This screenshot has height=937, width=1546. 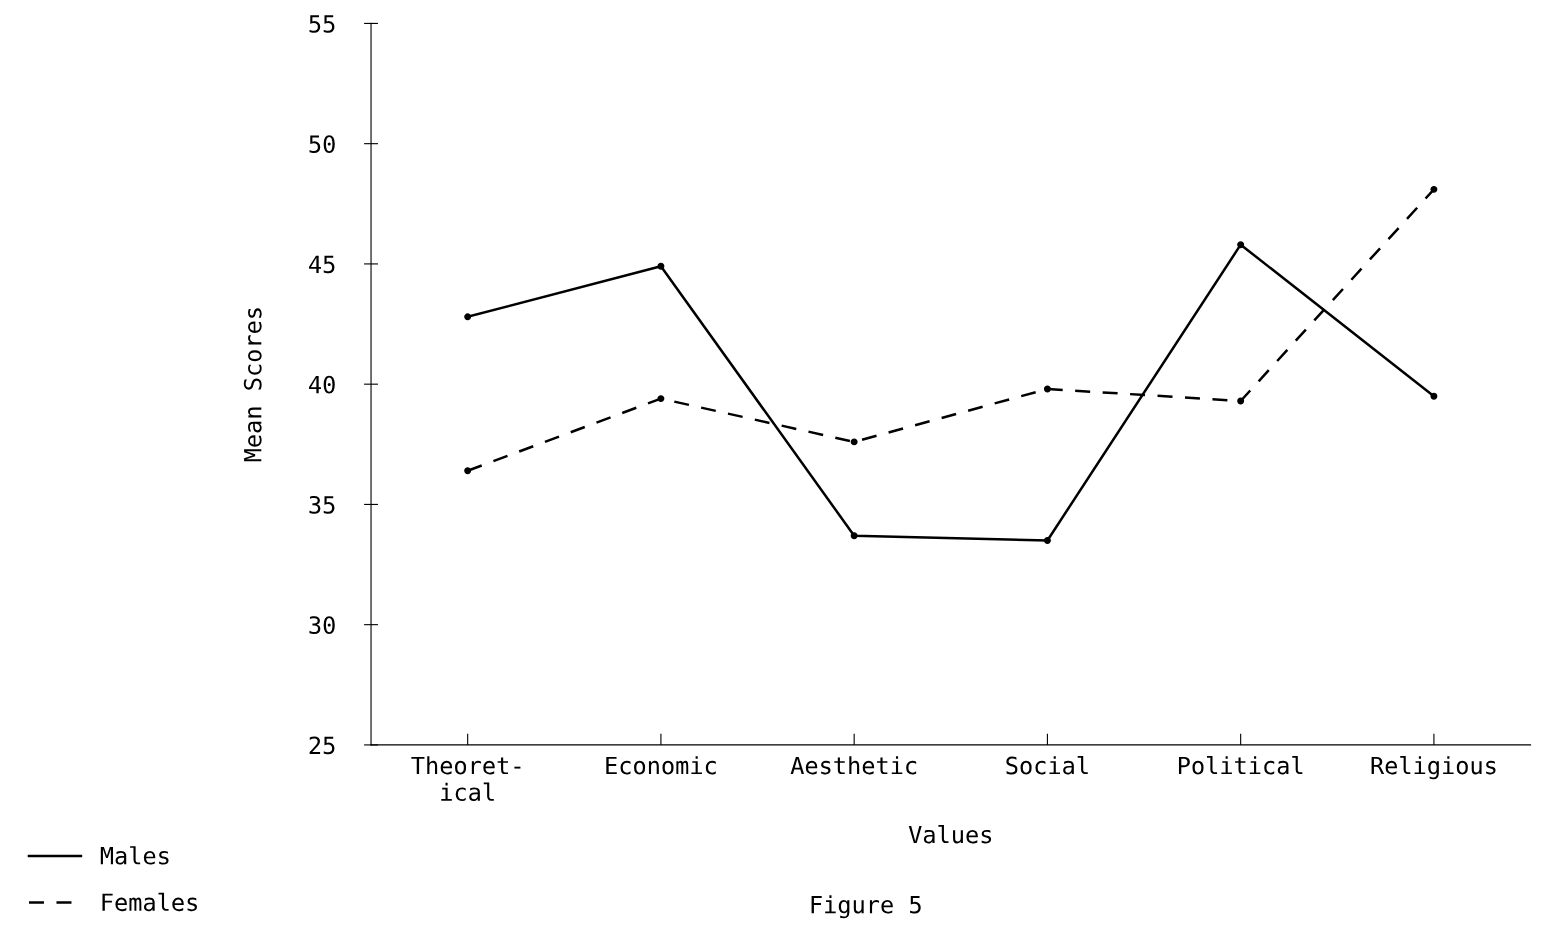 I want to click on x-tick-label: Theoret- ical, so click(x=466, y=779).